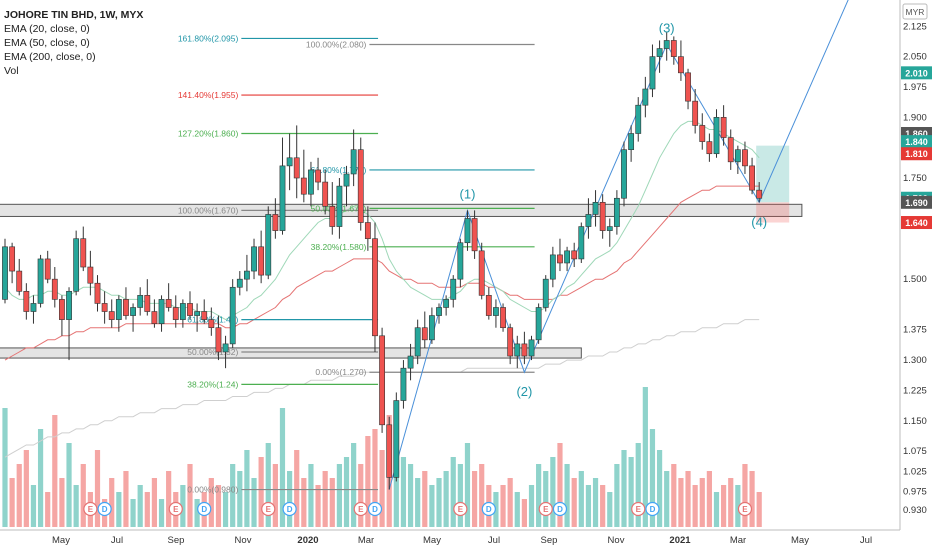 This screenshot has height=550, width=932. I want to click on legend-symbol: JOHORE TIN BHD, 1W, MYX, so click(74, 15).